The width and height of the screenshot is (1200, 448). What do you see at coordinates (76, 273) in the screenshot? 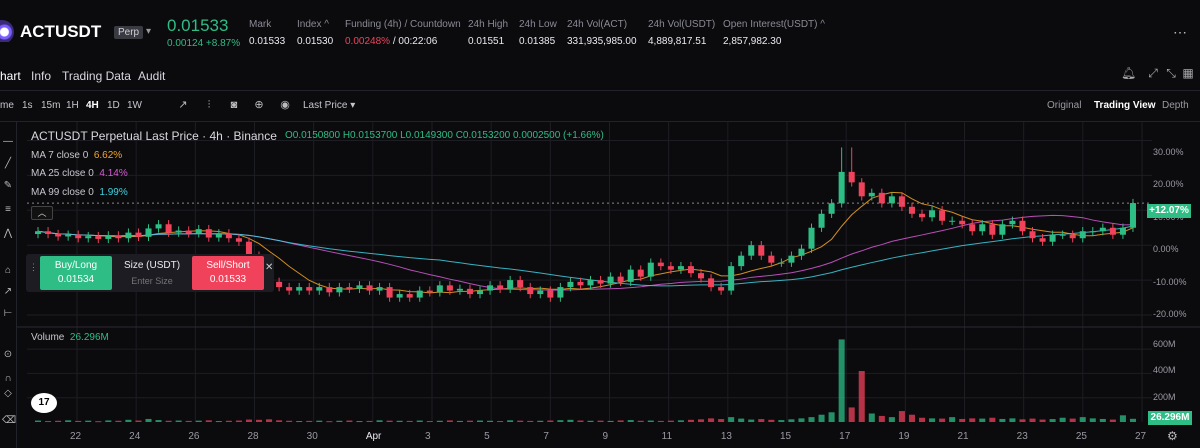
I see `buy-long-button: Buy/Long 0.01534` at bounding box center [76, 273].